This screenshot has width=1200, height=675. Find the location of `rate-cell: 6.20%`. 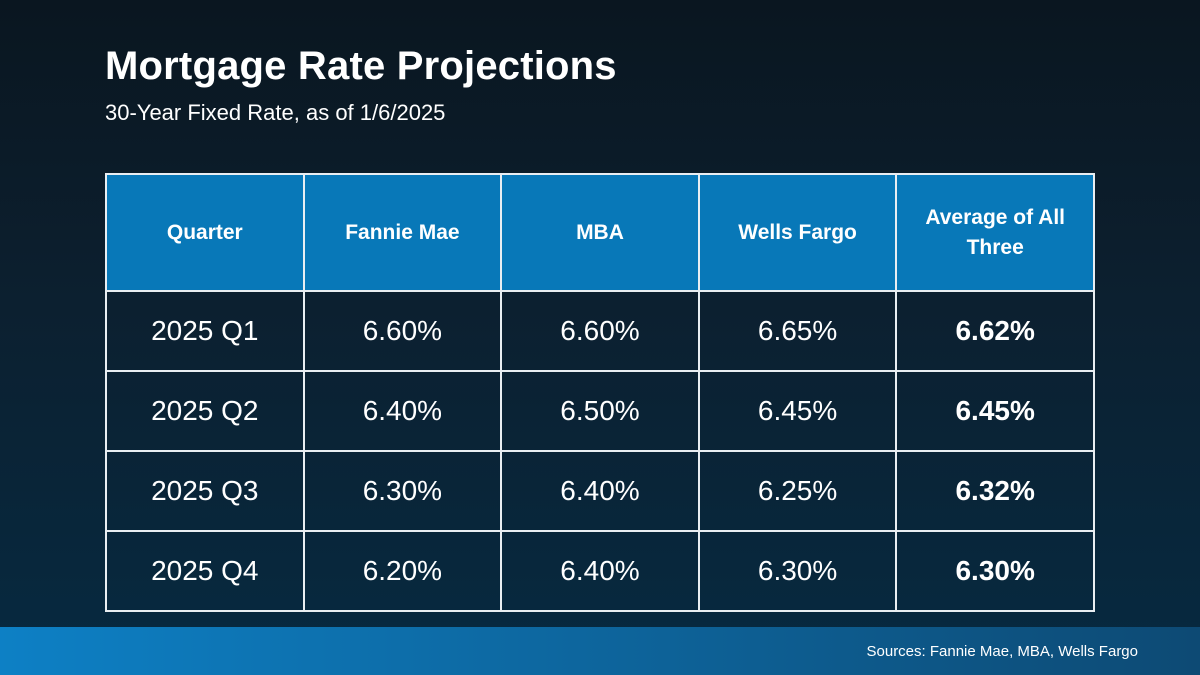

rate-cell: 6.20% is located at coordinates (402, 571).